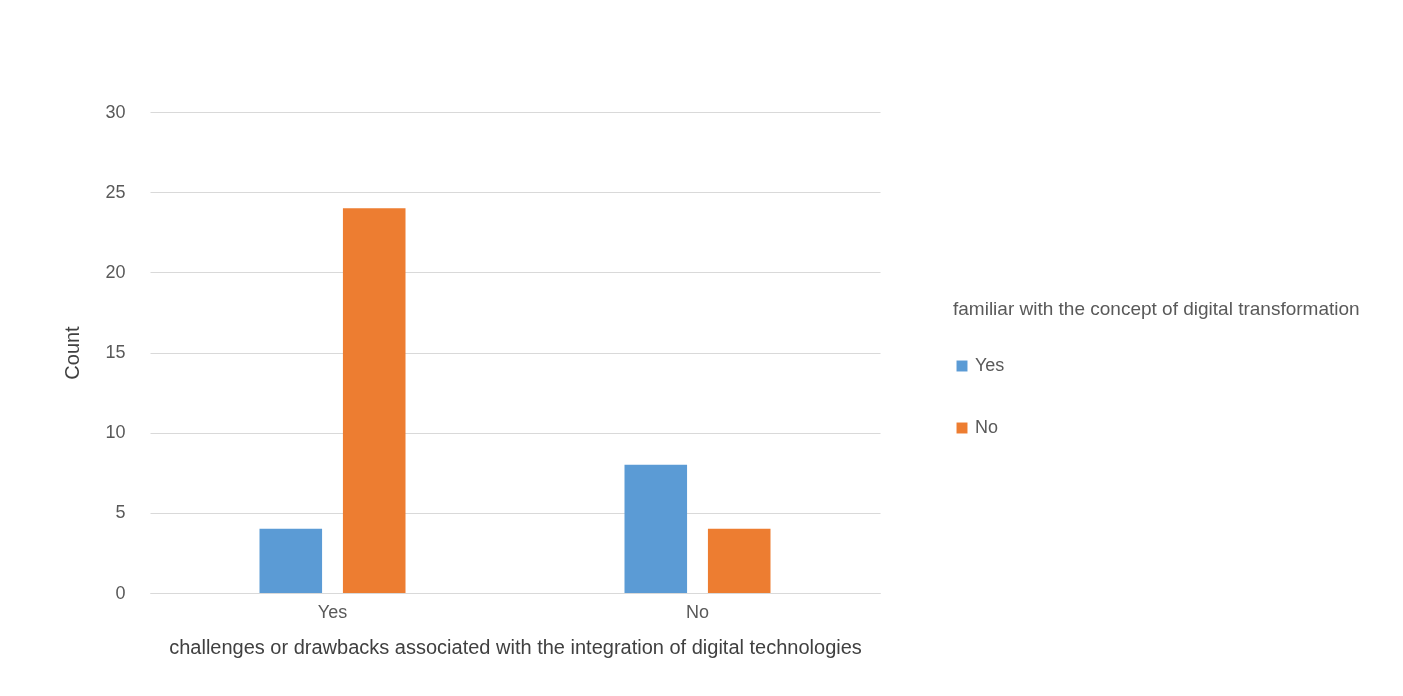 This screenshot has height=696, width=1403. Describe the element at coordinates (120, 512) in the screenshot. I see `y-tick-label: 5` at that location.